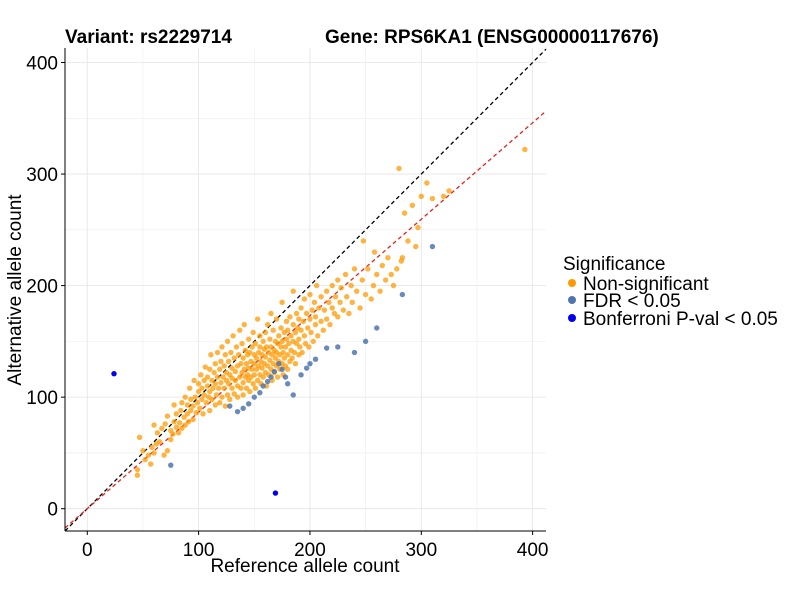 Image resolution: width=800 pixels, height=605 pixels. What do you see at coordinates (632, 301) in the screenshot?
I see `legend-label-fdr: FDR < 0.05` at bounding box center [632, 301].